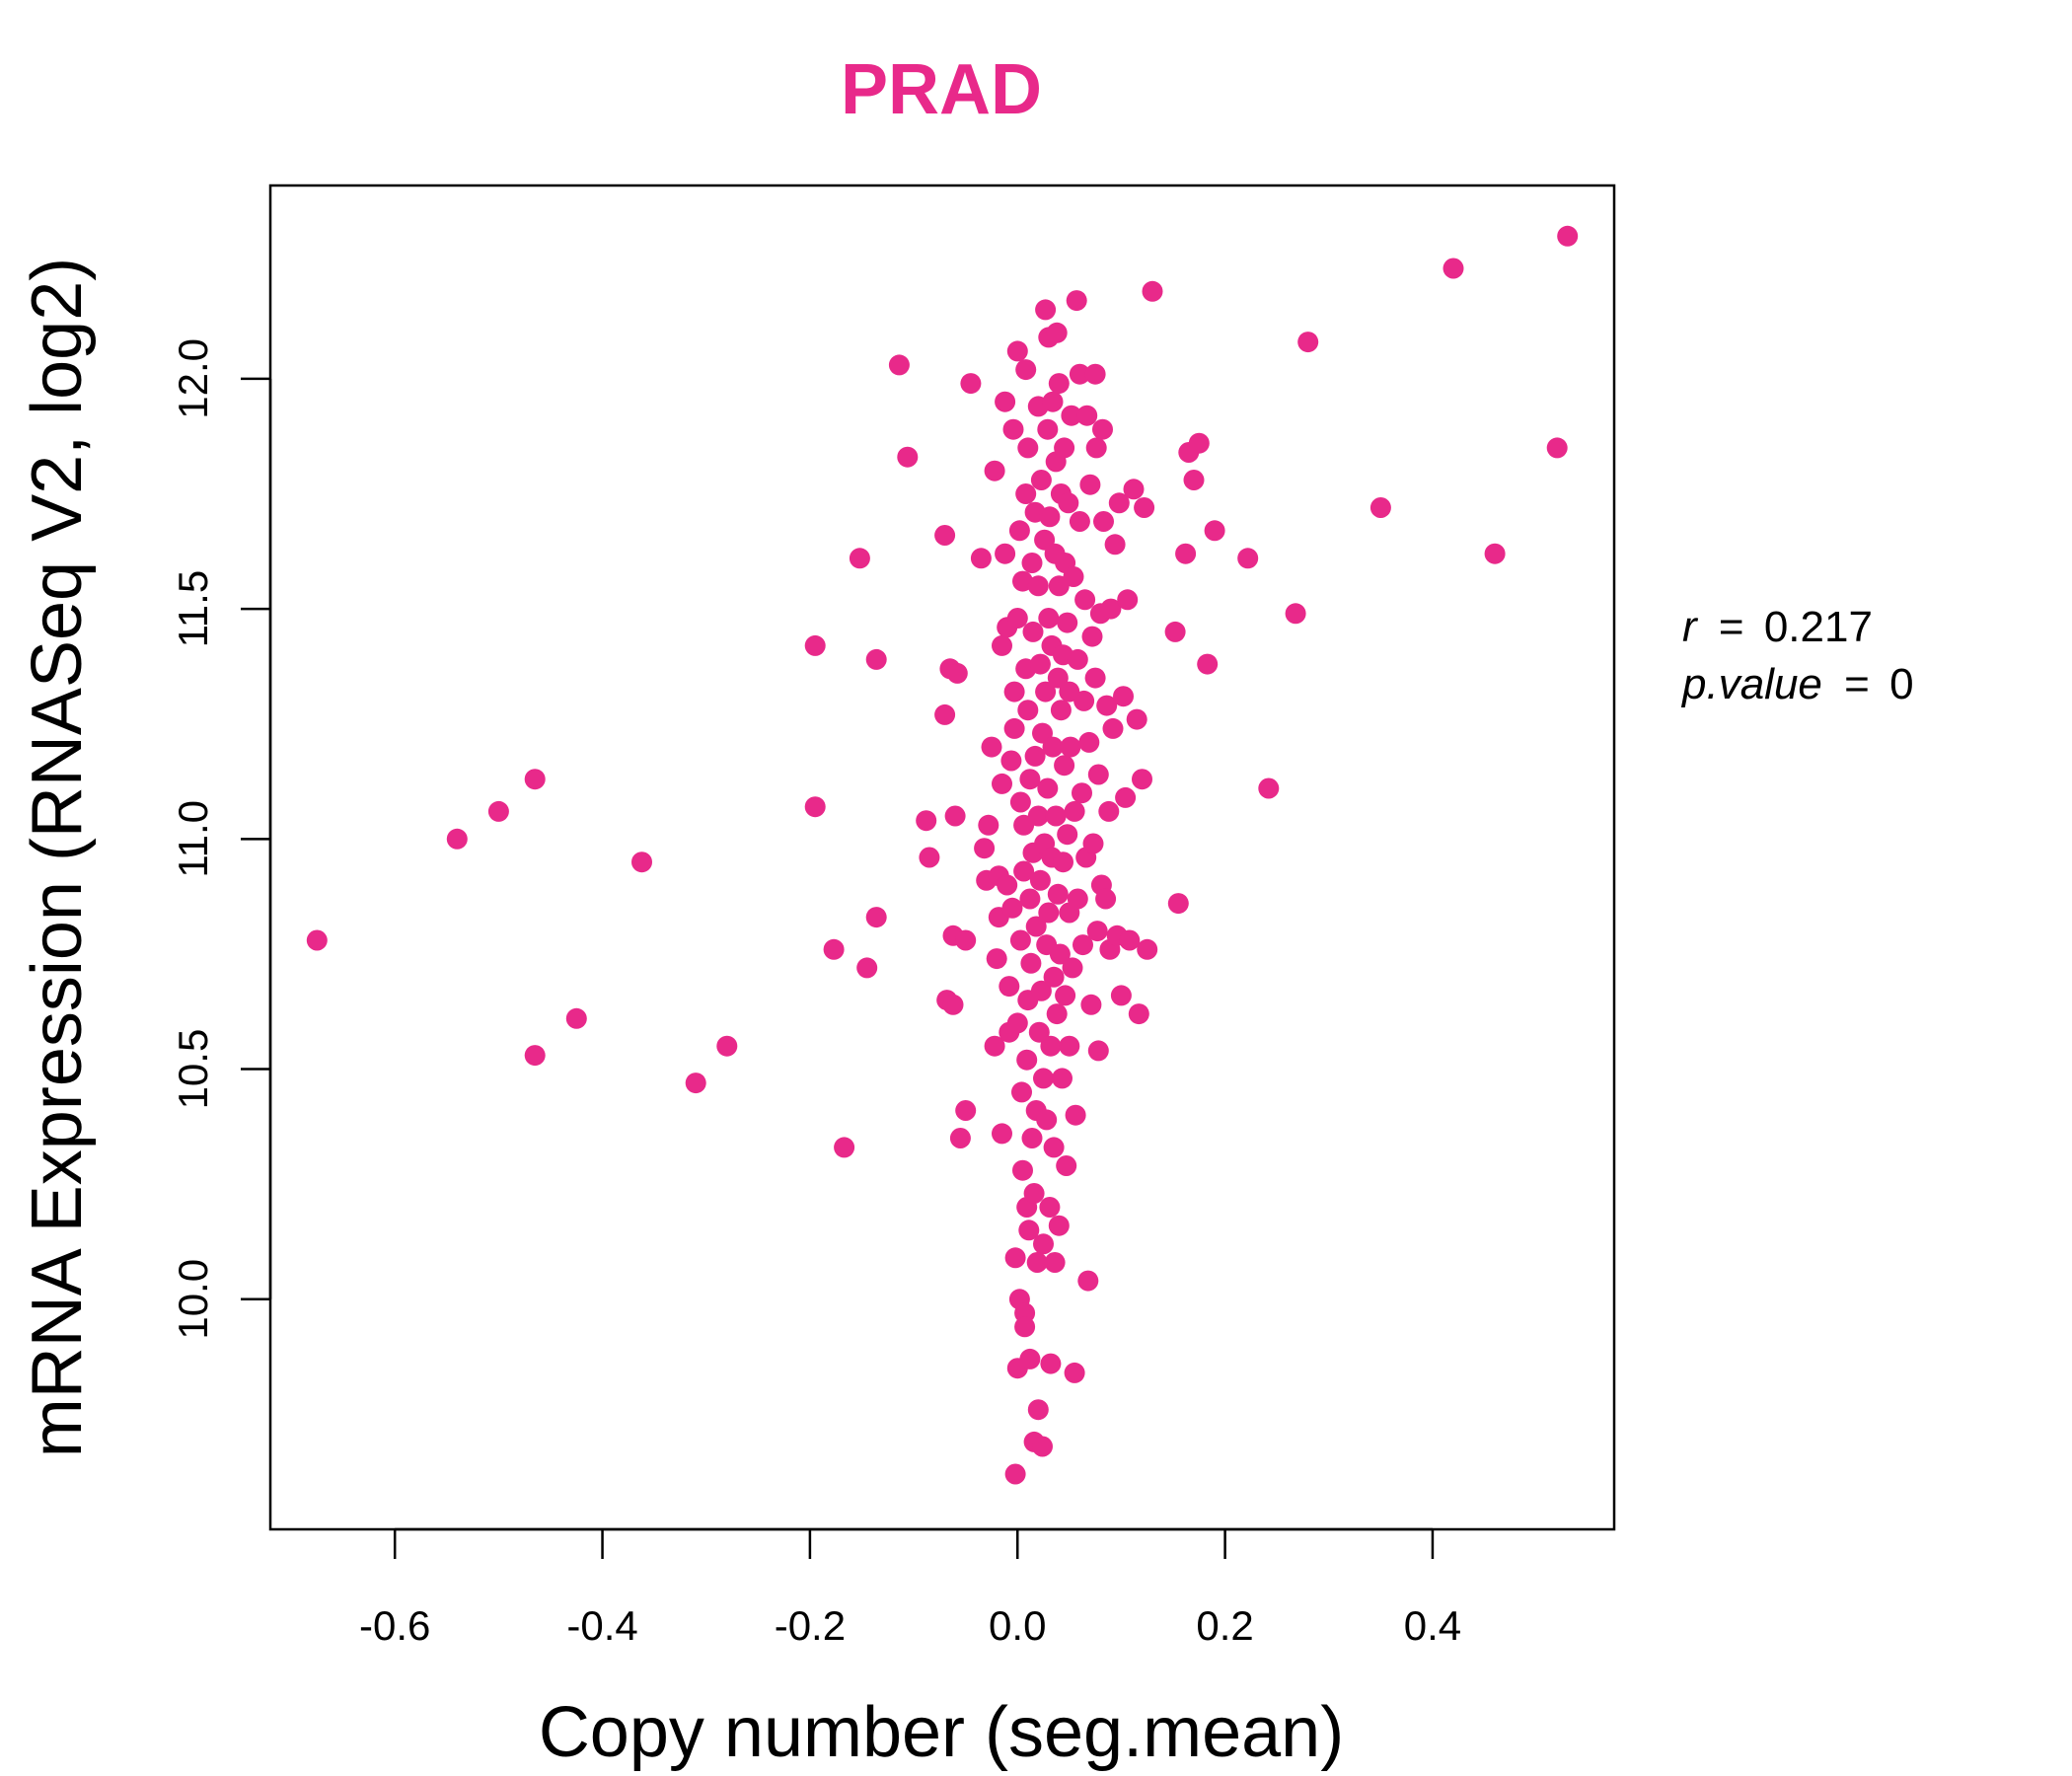 This screenshot has height=1776, width=2072. What do you see at coordinates (394, 1625) in the screenshot?
I see `x-tick-label: -0.6` at bounding box center [394, 1625].